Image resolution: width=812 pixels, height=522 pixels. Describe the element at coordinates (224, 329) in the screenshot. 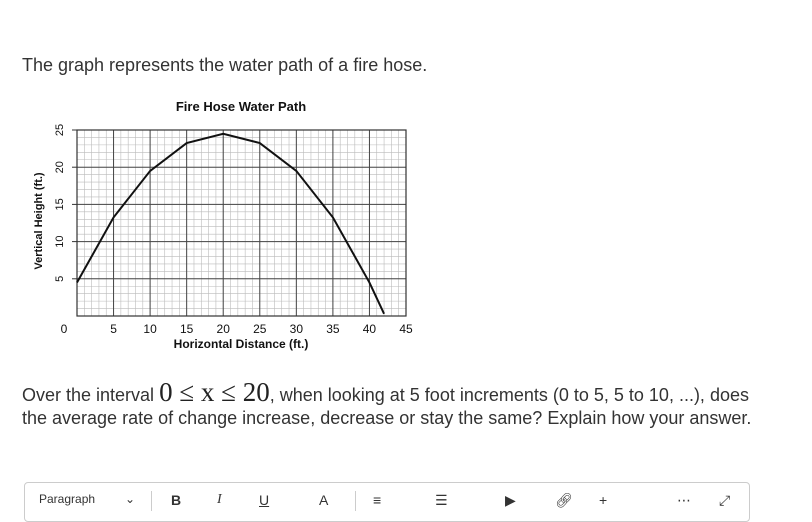

I see `x-tick-label: 20` at that location.